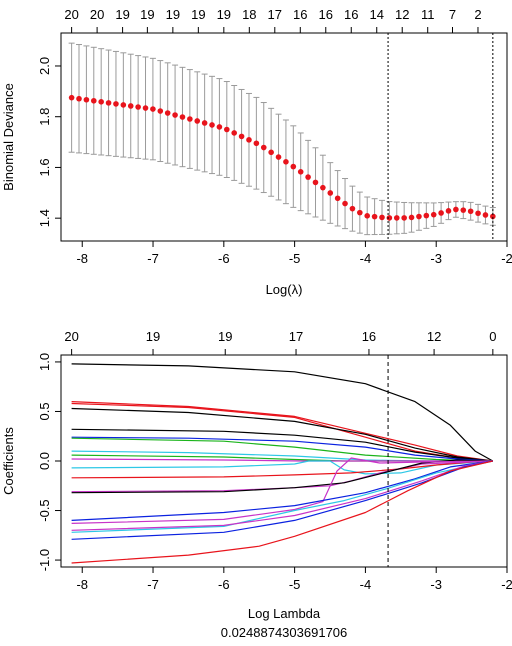  I want to click on deviance-top-tick-label: 7, so click(452, 14).